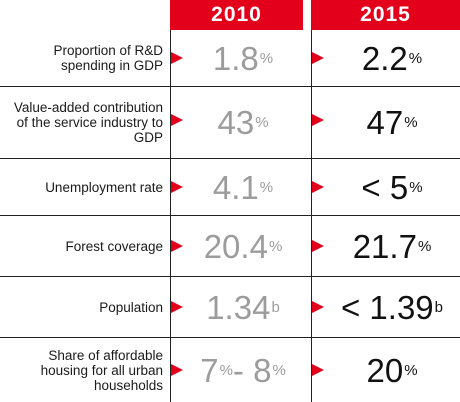 The image size is (460, 402). Describe the element at coordinates (131, 307) in the screenshot. I see `row-label: Population` at that location.